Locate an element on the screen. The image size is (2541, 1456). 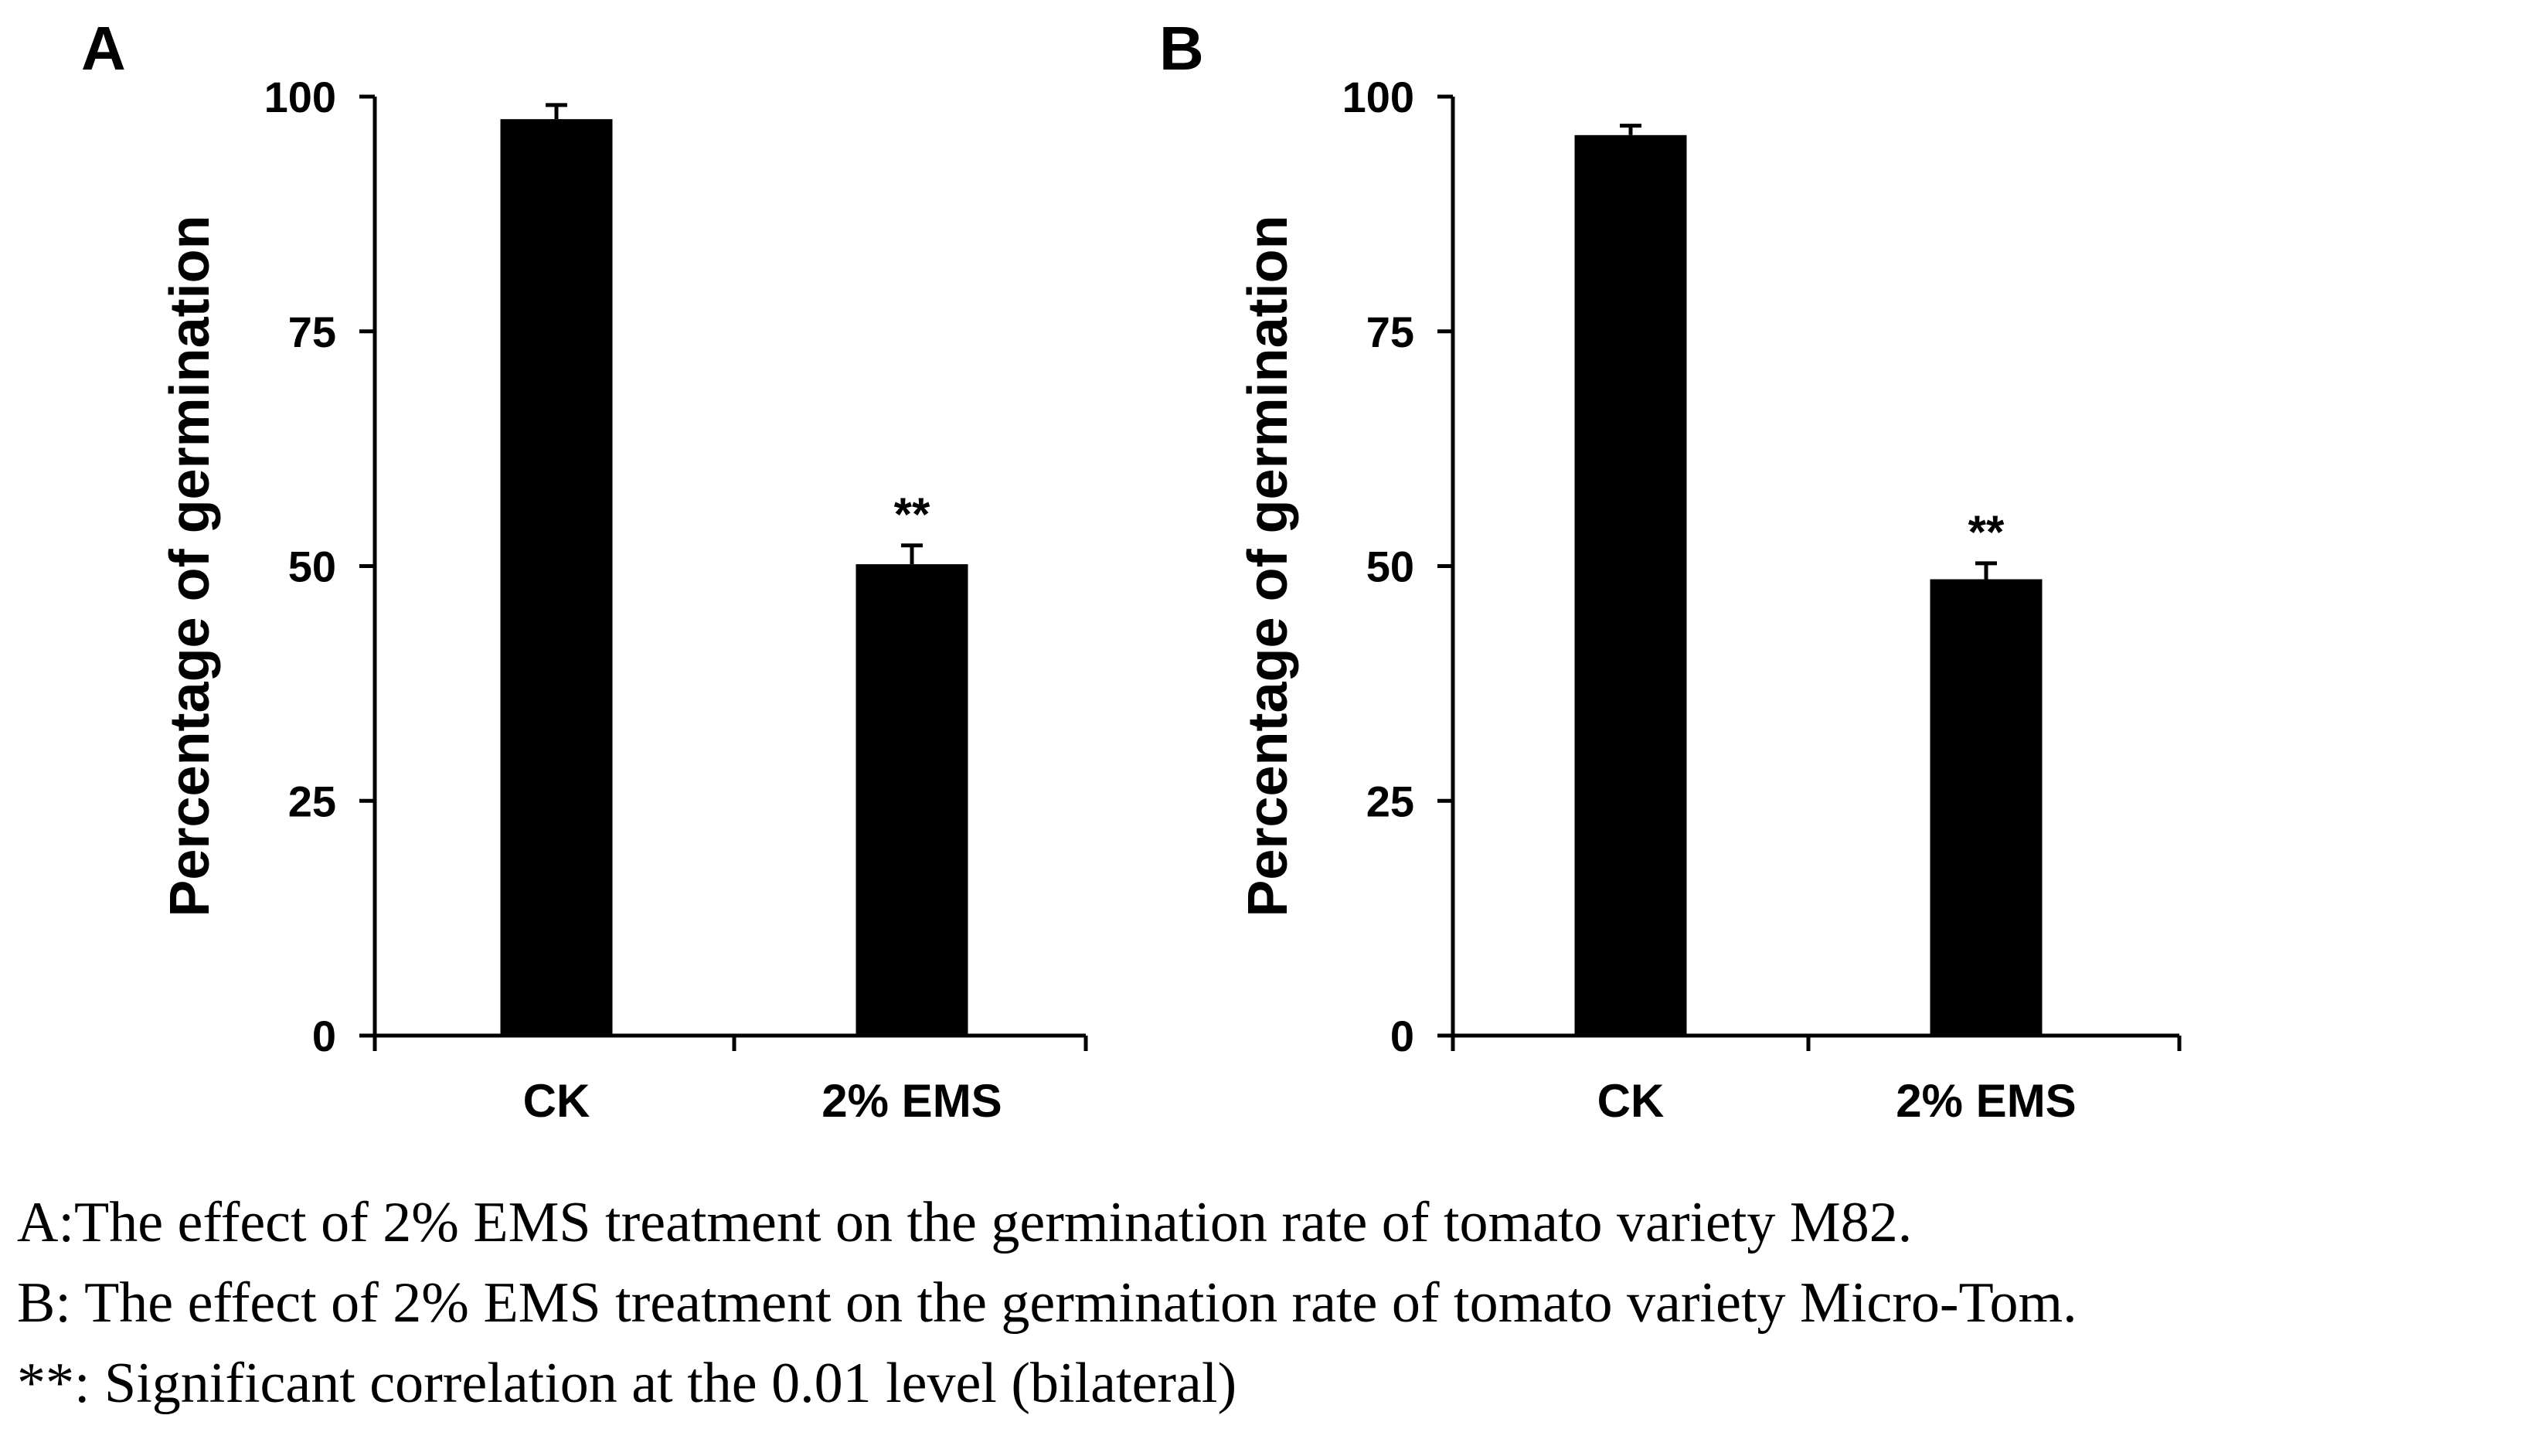
panel-a-category-label-0: CK is located at coordinates (557, 1101).